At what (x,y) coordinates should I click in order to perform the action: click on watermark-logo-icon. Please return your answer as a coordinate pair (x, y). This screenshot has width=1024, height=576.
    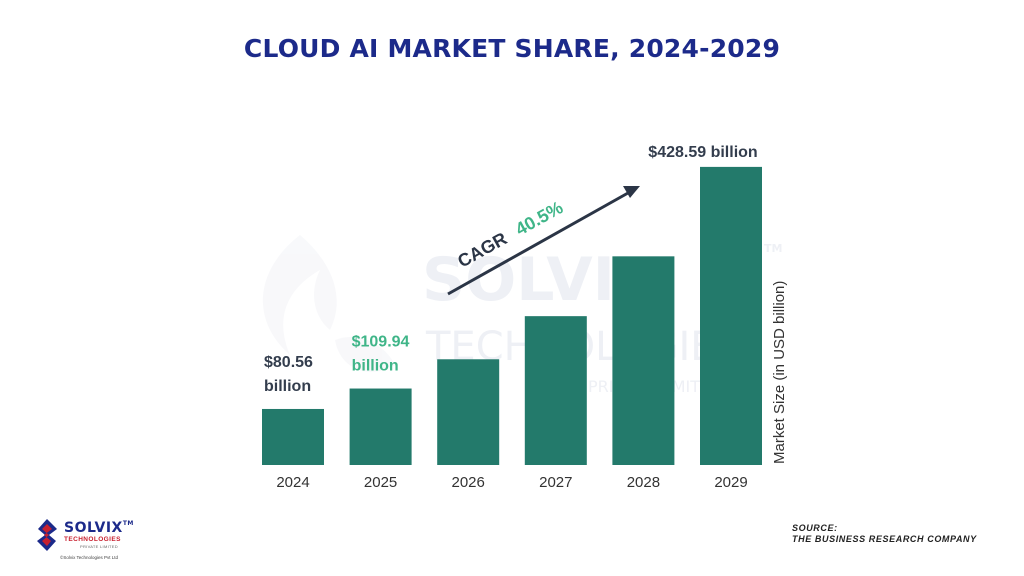
    Looking at the image, I should click on (328, 303).